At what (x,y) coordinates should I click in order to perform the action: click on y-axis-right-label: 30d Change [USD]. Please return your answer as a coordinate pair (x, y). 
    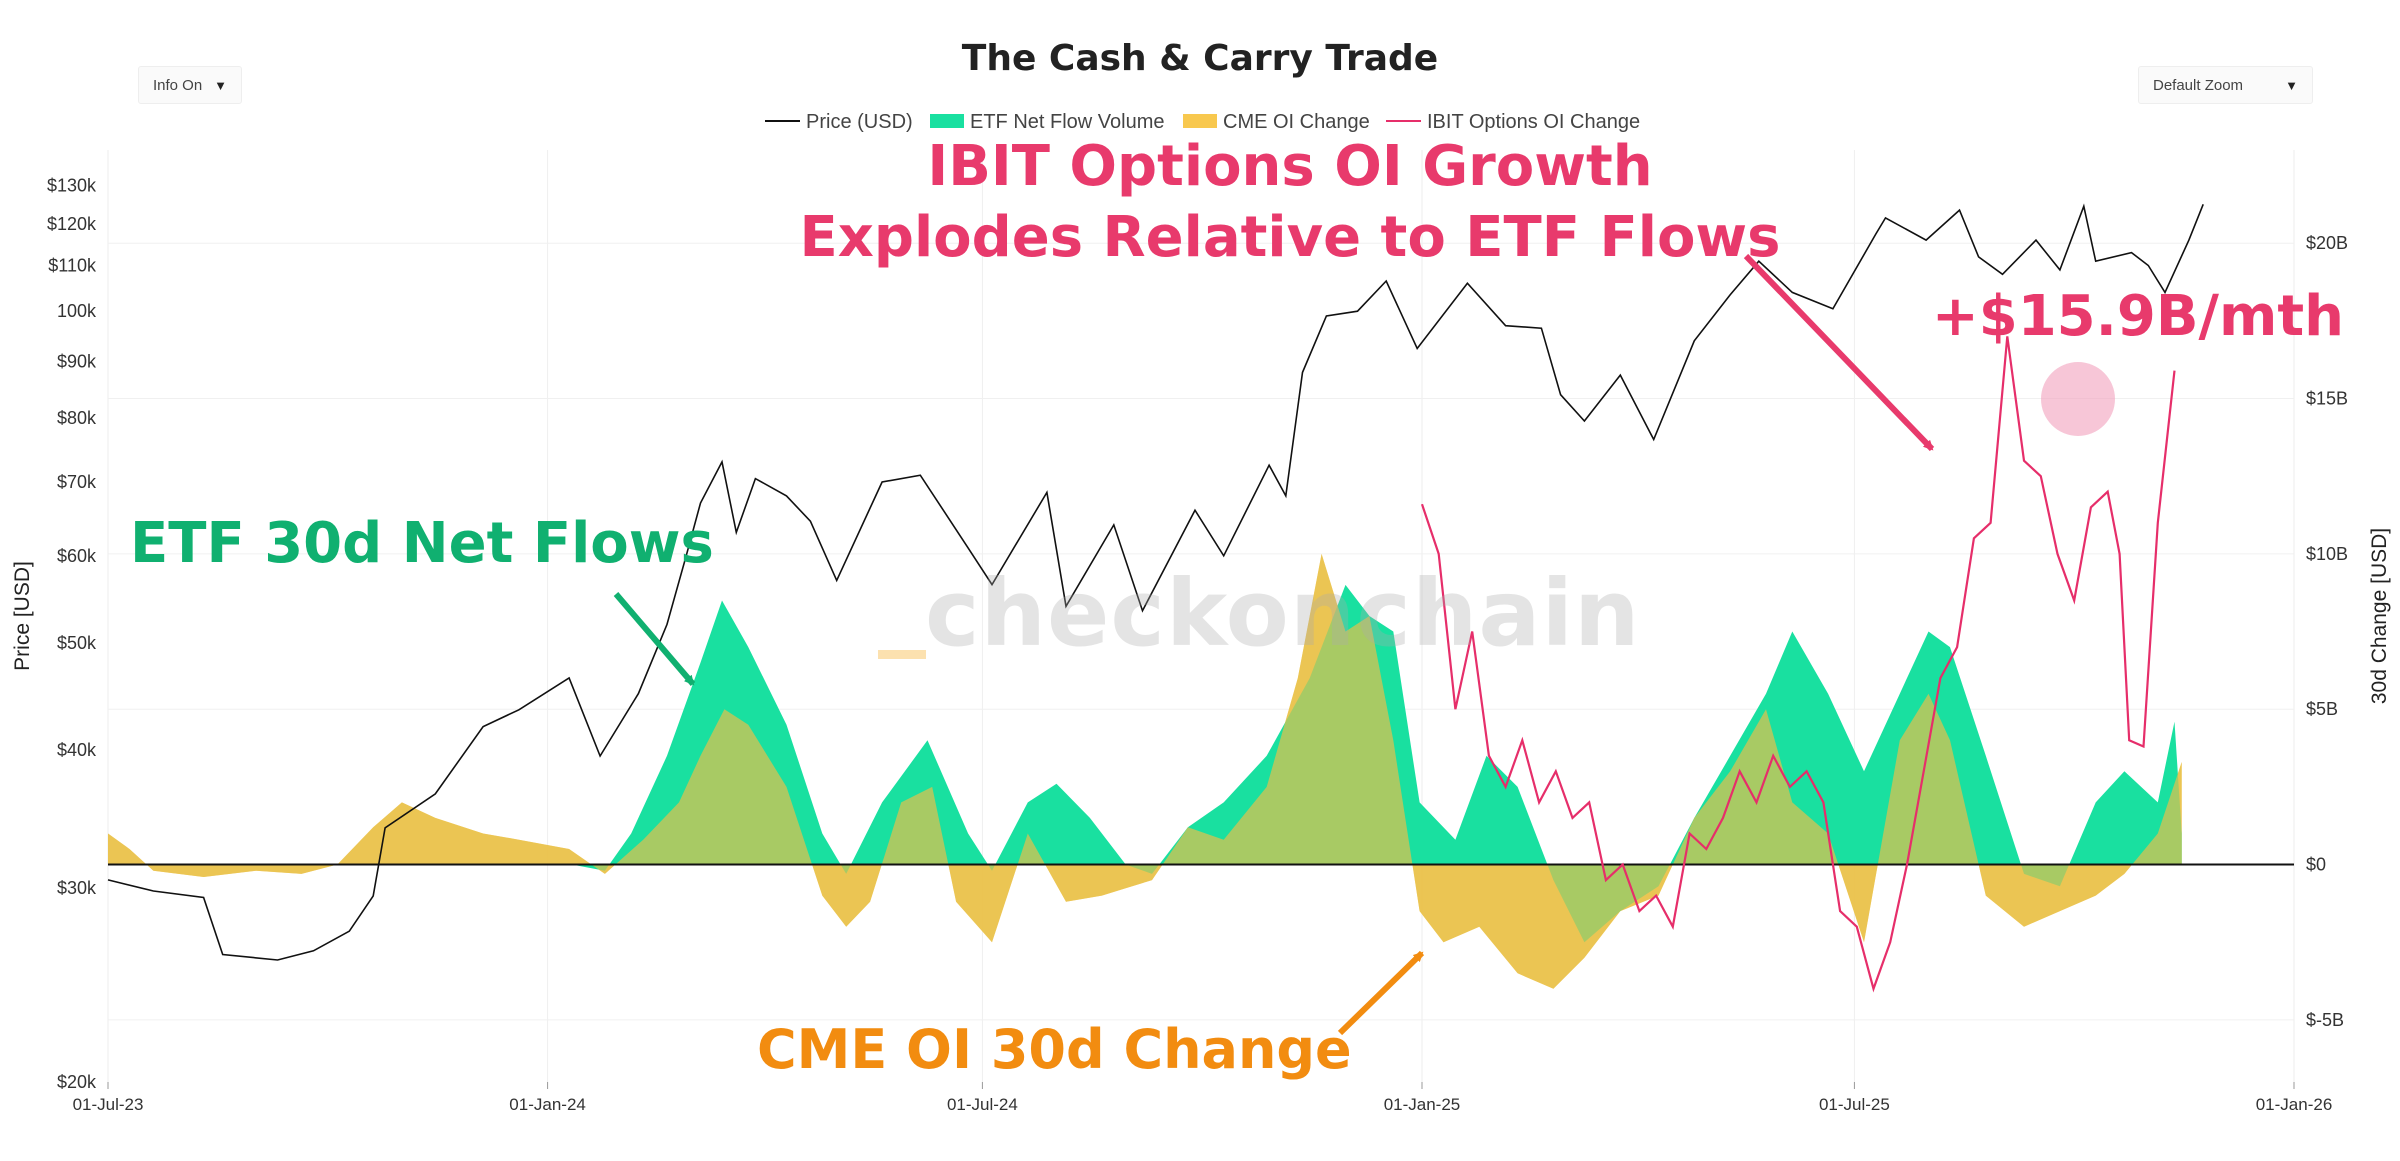
    Looking at the image, I should click on (2379, 616).